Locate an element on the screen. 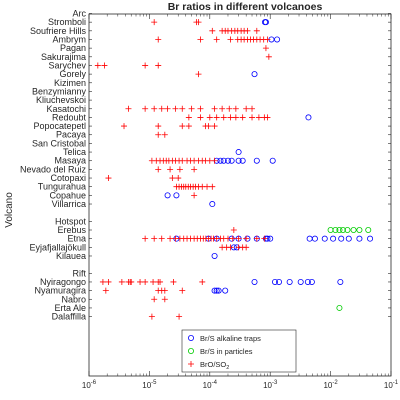  y-tick-label: Arc is located at coordinates (80, 14).